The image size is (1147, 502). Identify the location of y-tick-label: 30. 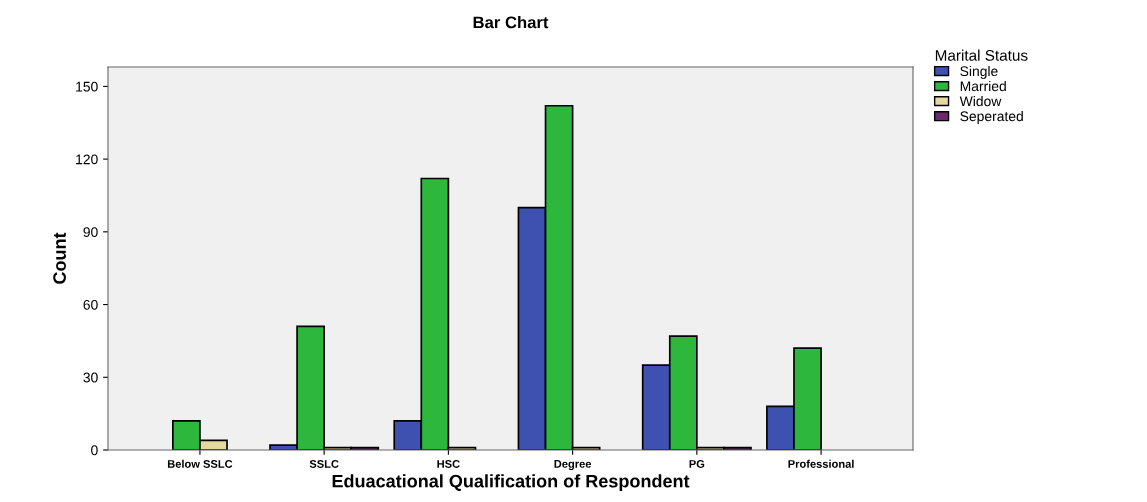
(90, 377).